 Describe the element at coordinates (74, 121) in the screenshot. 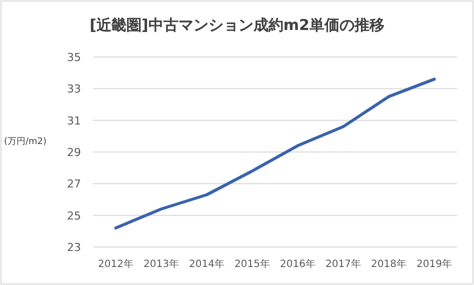

I see `y-tick-label: 31` at that location.